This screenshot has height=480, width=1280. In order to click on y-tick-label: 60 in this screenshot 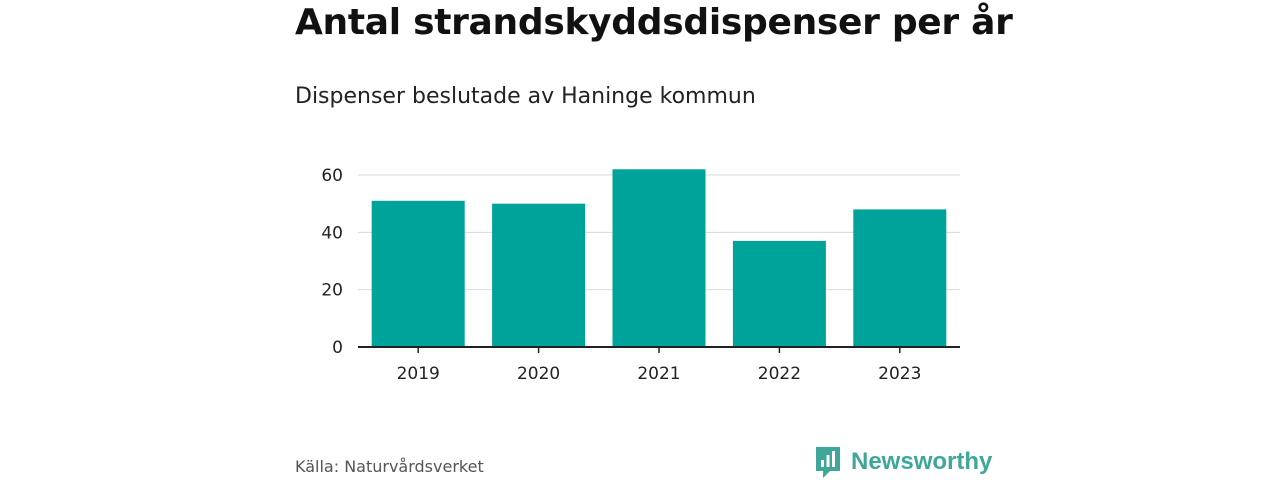, I will do `click(332, 176)`.